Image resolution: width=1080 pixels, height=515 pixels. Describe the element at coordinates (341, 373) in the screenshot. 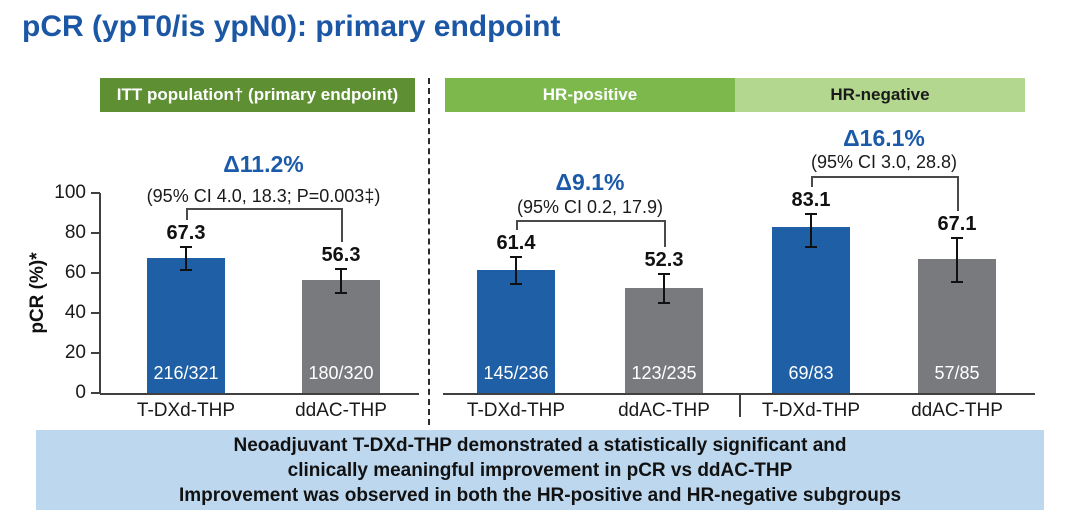

I see `bar-count-label: 180/320` at that location.